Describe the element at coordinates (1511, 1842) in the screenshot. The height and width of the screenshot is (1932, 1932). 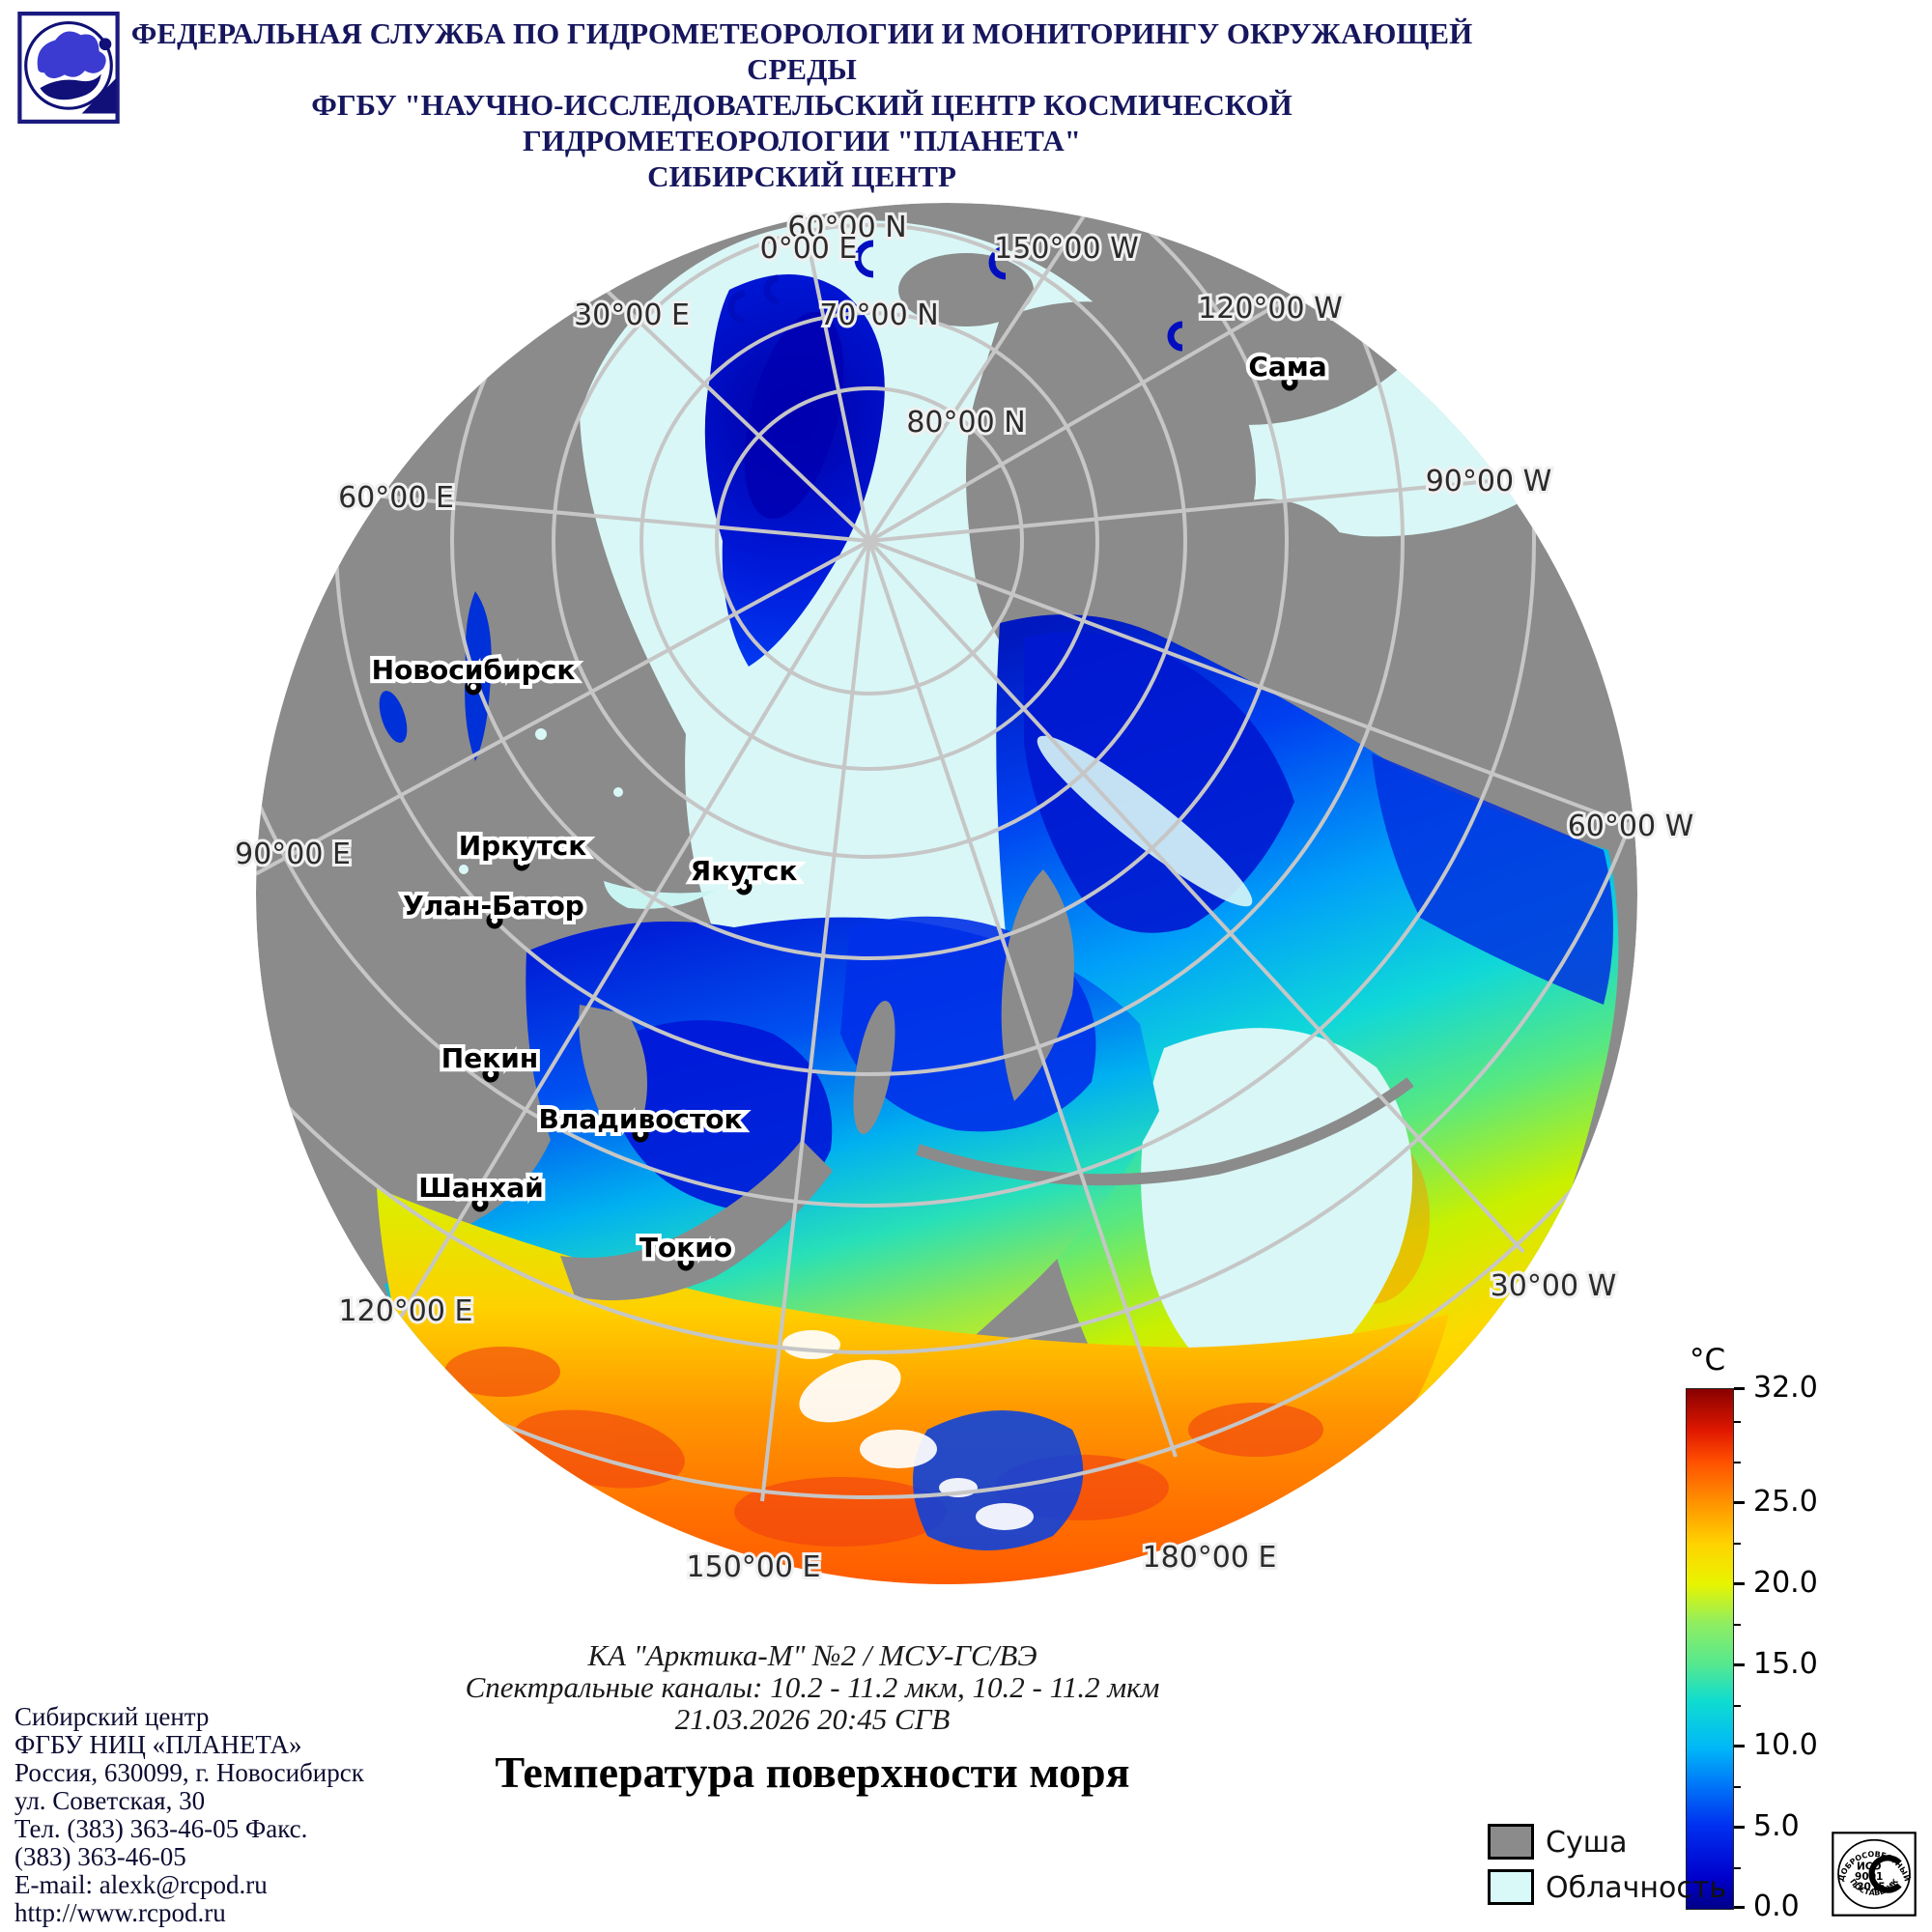
I see `land-swatch` at that location.